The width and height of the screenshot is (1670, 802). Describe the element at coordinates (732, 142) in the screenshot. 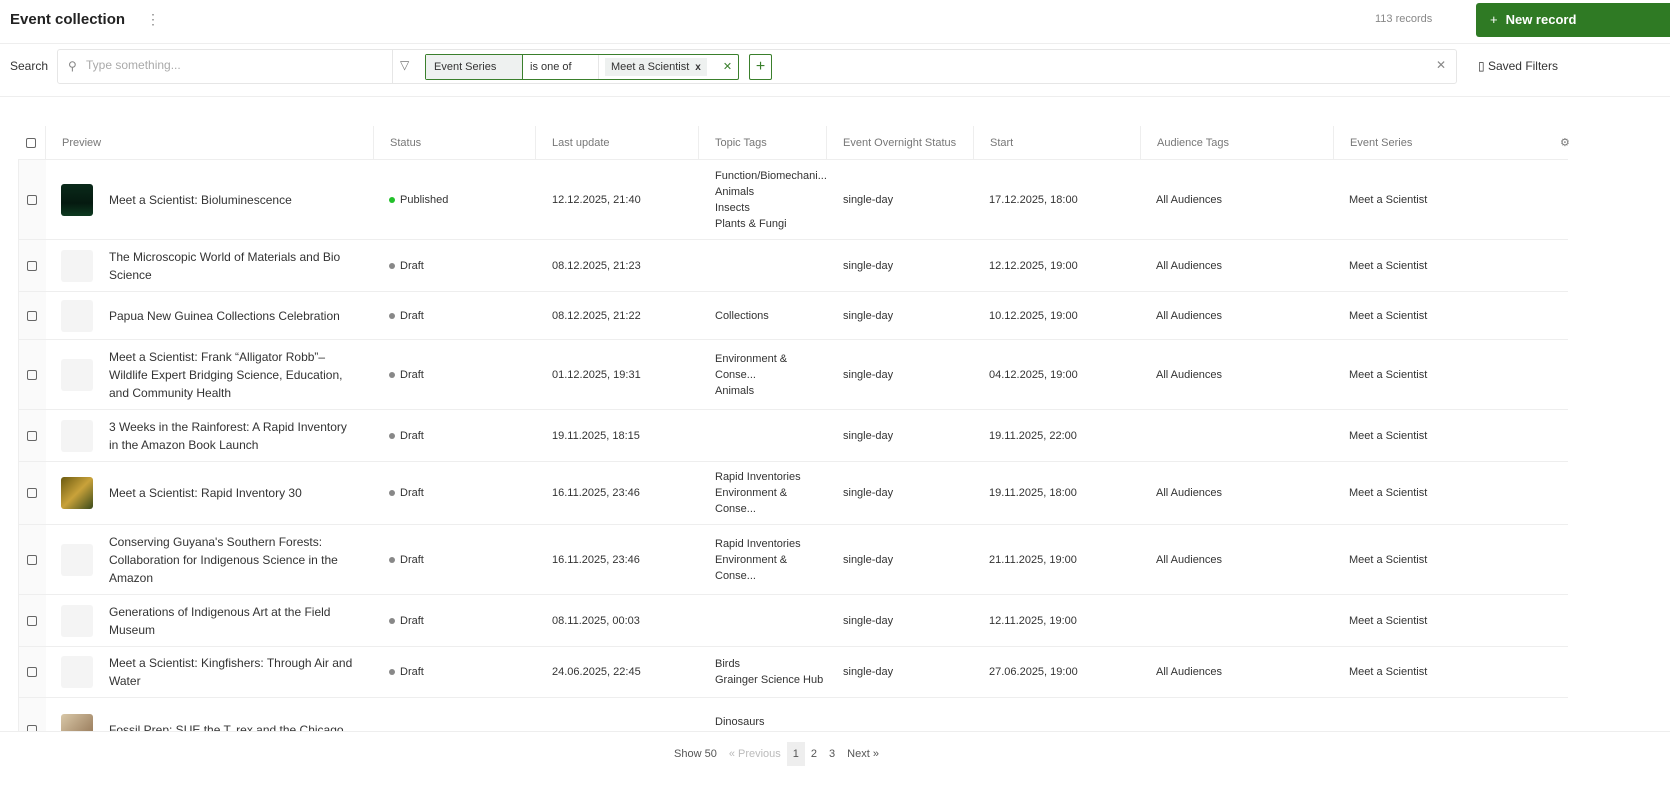

I see `column-header: Topic Tags` at that location.